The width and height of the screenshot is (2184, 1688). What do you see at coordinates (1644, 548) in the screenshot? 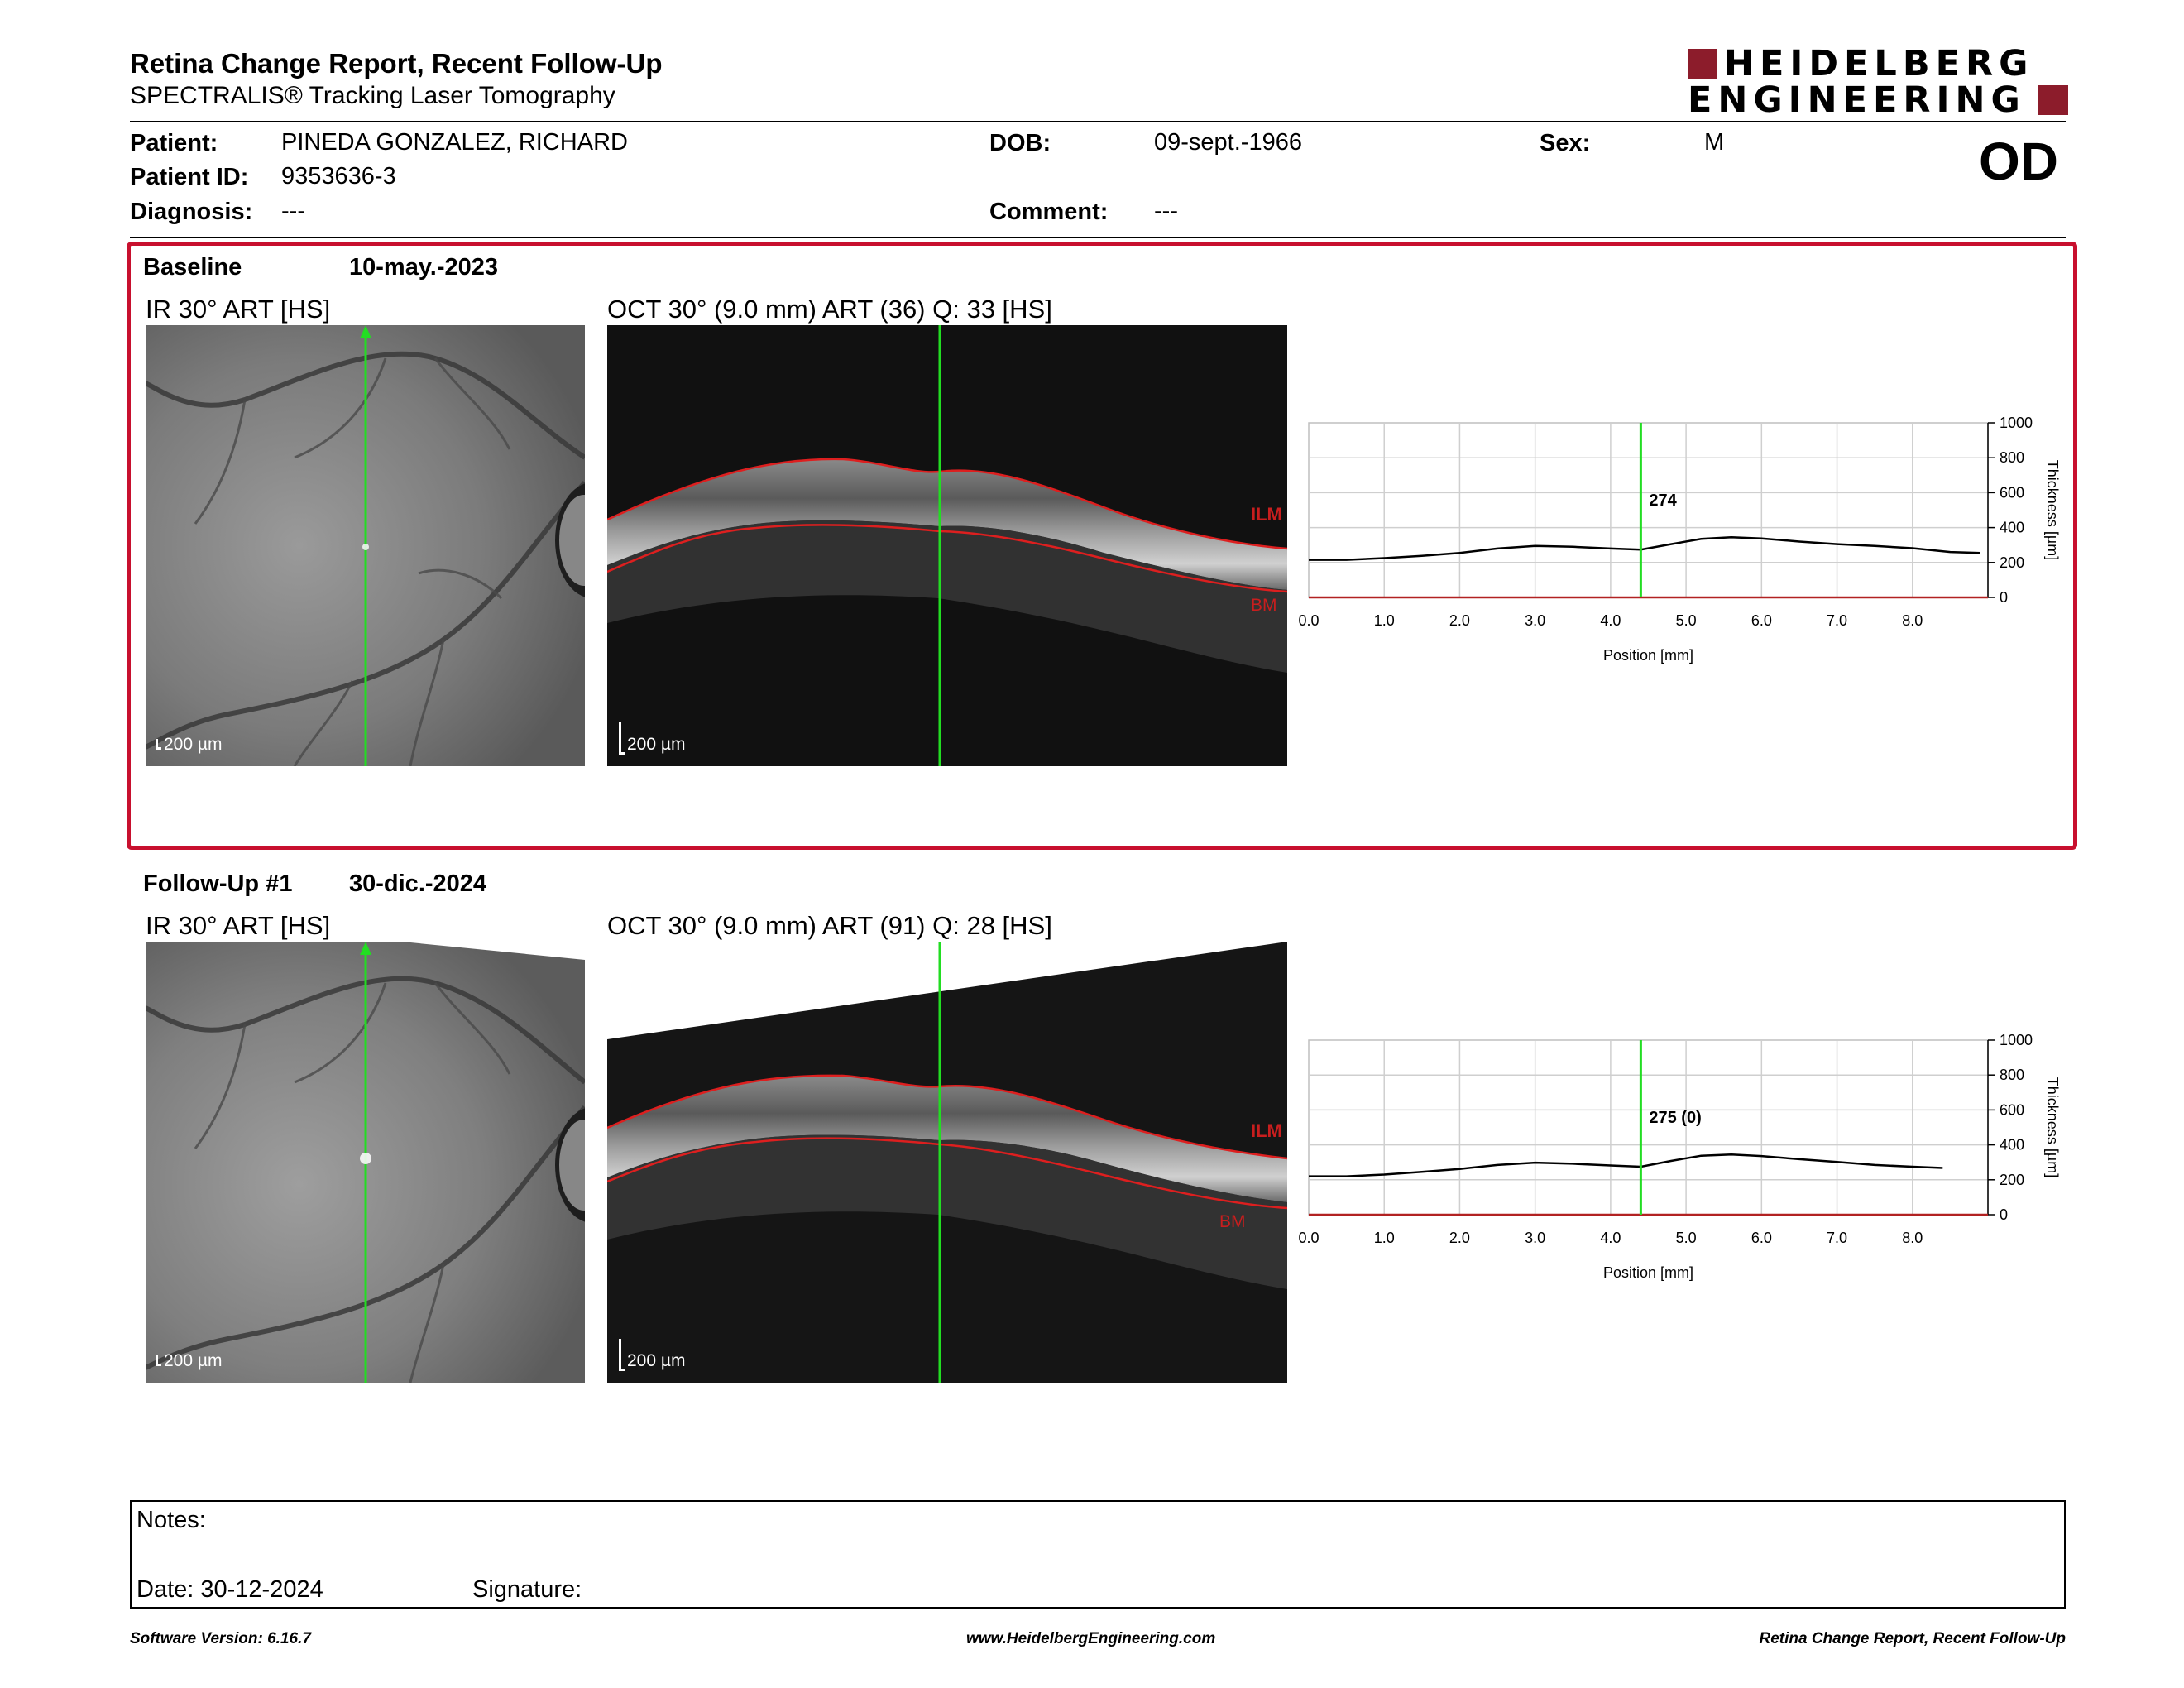
I see `thickness-profile-line` at bounding box center [1644, 548].